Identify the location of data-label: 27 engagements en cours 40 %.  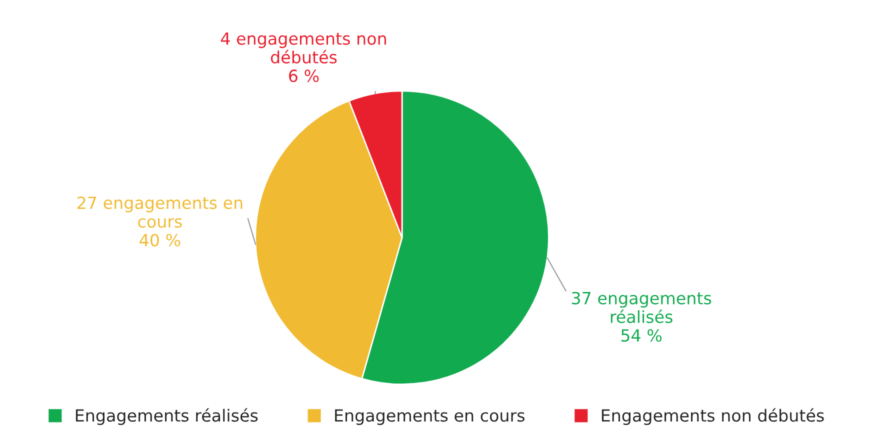
(160, 221).